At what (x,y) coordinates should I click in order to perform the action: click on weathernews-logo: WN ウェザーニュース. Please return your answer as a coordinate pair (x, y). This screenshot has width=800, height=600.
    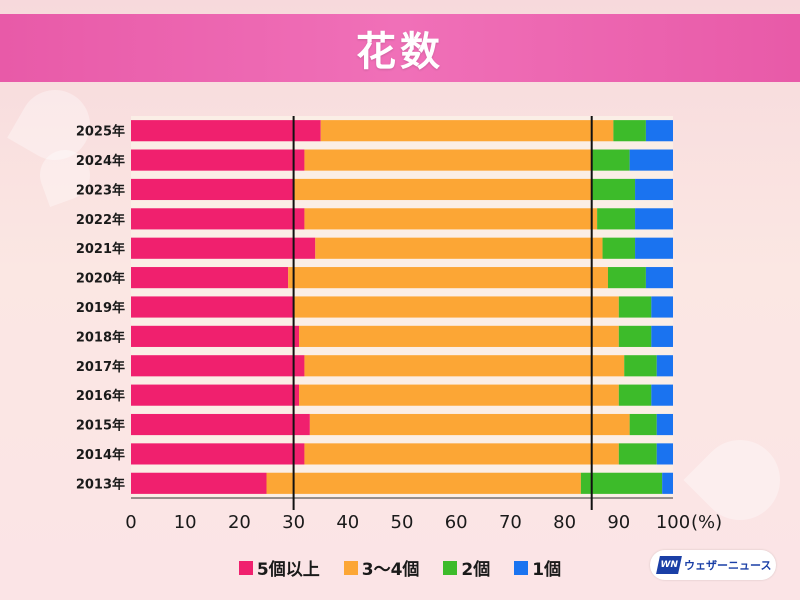
    Looking at the image, I should click on (713, 565).